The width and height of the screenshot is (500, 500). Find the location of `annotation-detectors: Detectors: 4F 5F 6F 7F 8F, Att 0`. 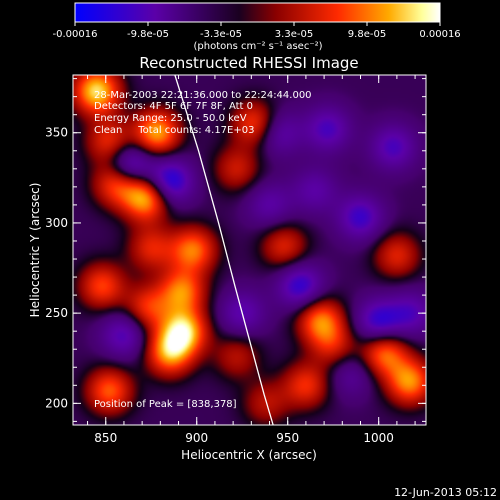

annotation-detectors: Detectors: 4F 5F 6F 7F 8F, Att 0 is located at coordinates (173, 106).